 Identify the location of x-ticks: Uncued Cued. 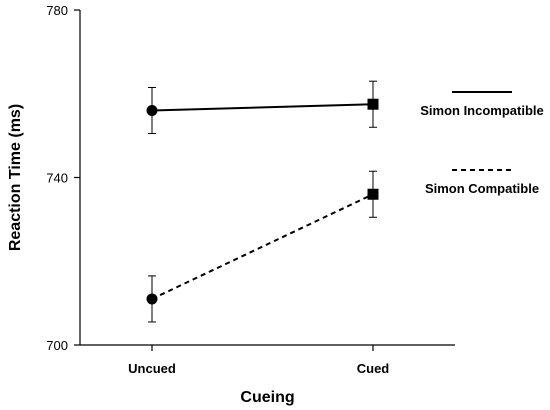
(258, 360).